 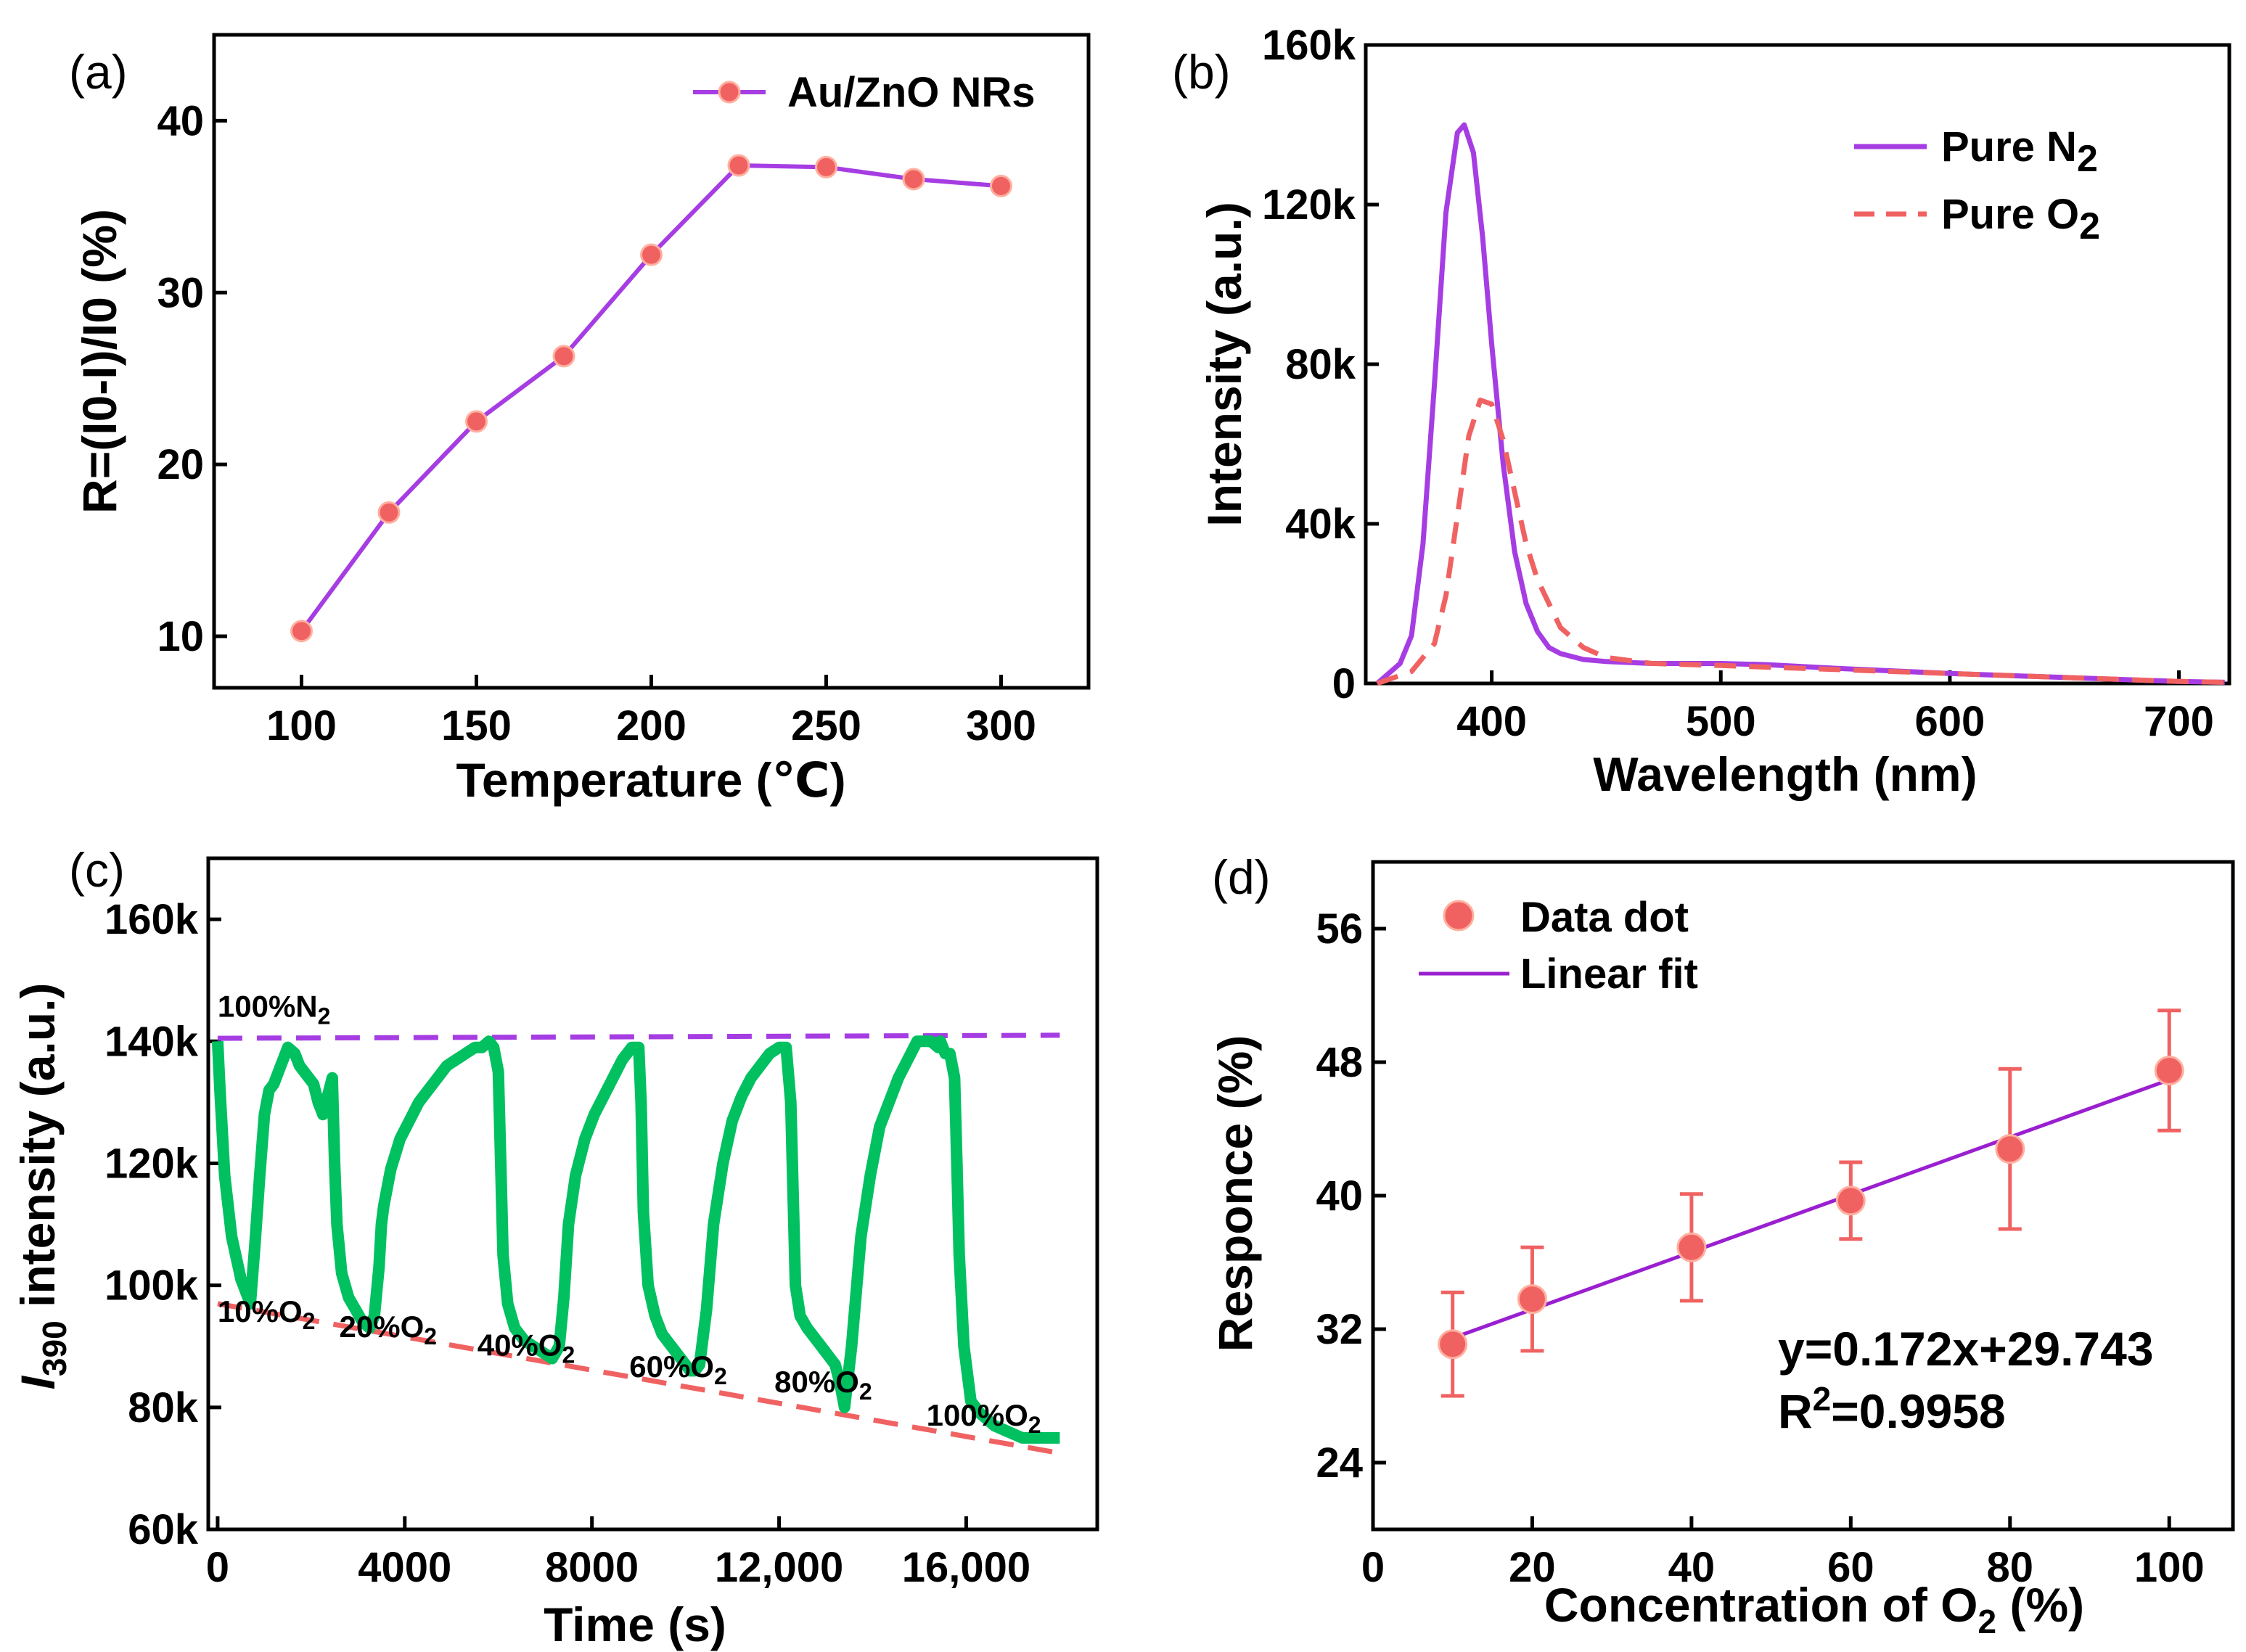 What do you see at coordinates (476, 725) in the screenshot?
I see `panel-a-xtick-label-1: 150` at bounding box center [476, 725].